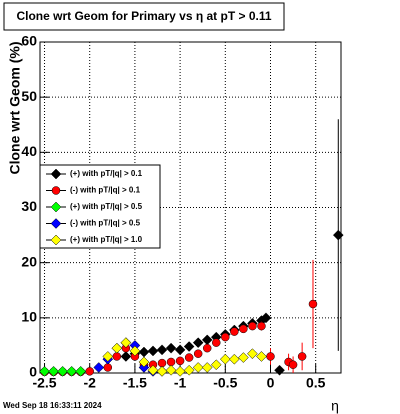 The width and height of the screenshot is (400, 414). What do you see at coordinates (335, 406) in the screenshot?
I see `x-axis-label: η` at bounding box center [335, 406].